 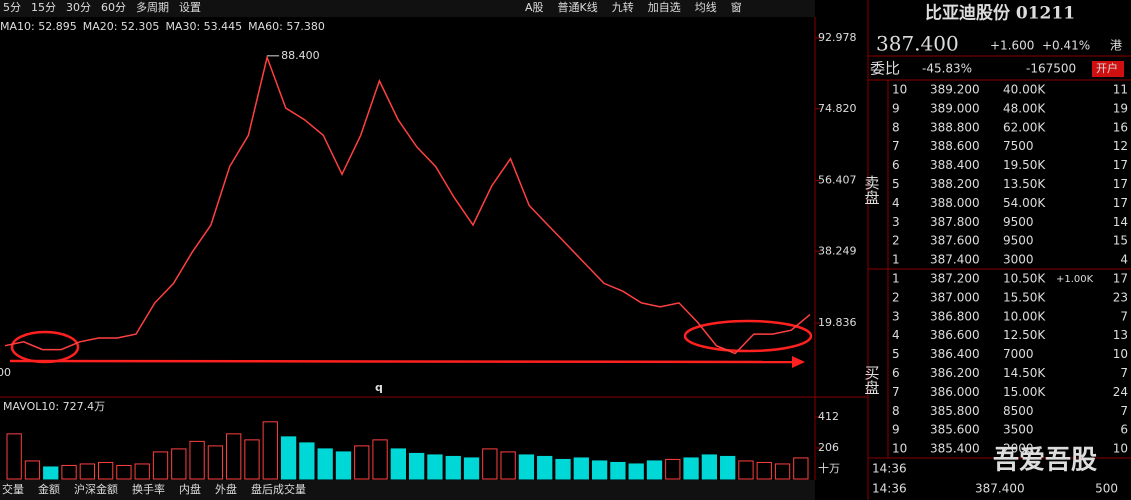 I want to click on max-label: 88.400, so click(x=300, y=55).